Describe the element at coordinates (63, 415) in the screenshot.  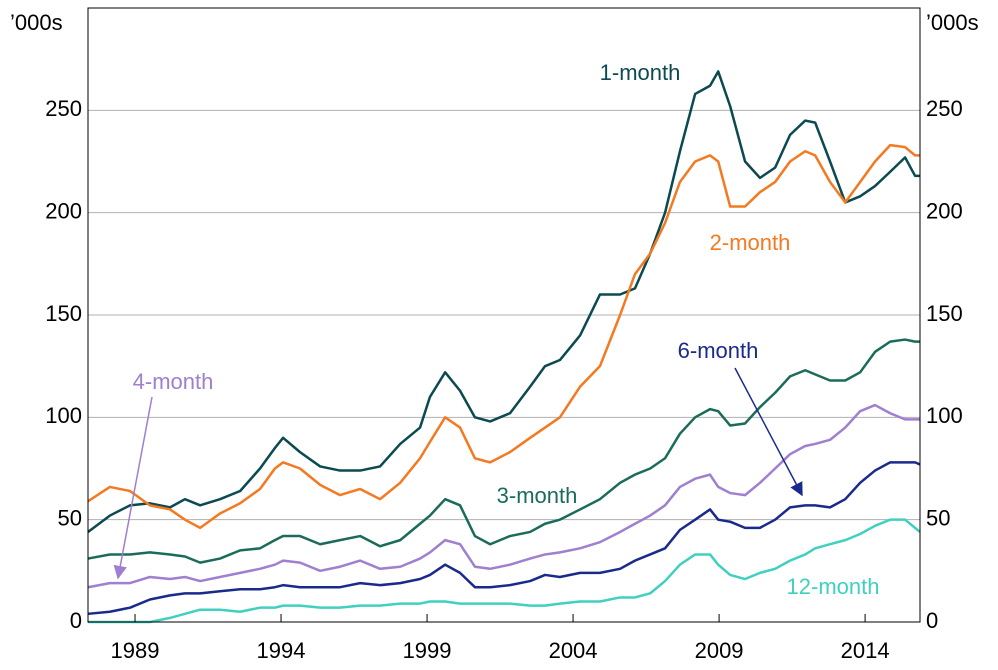
I see `y-tick-label: 100` at that location.